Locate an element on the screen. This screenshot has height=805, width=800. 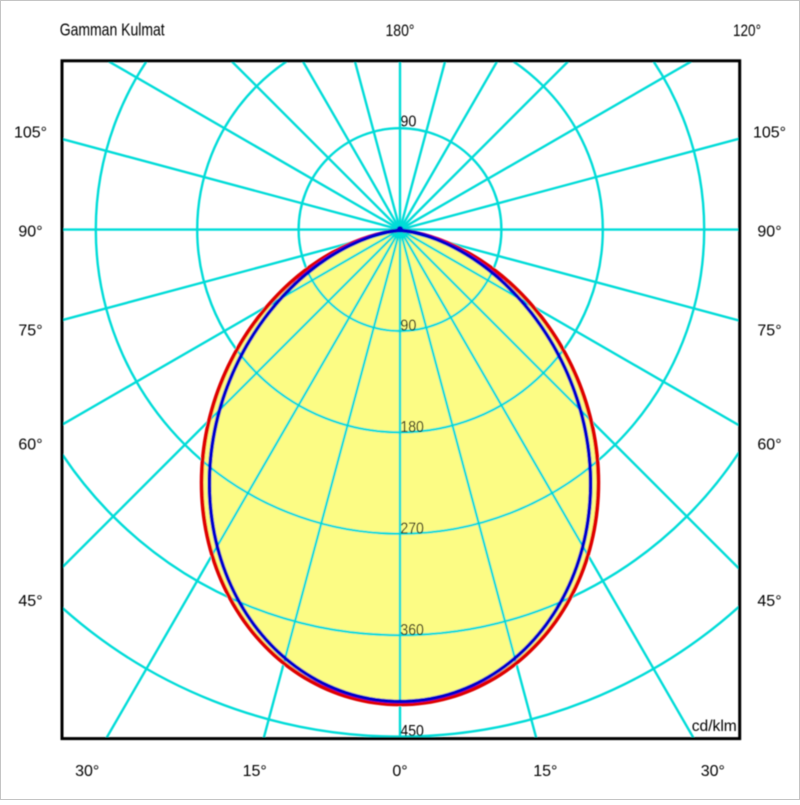
svg-text: 360 is located at coordinates (412, 630).